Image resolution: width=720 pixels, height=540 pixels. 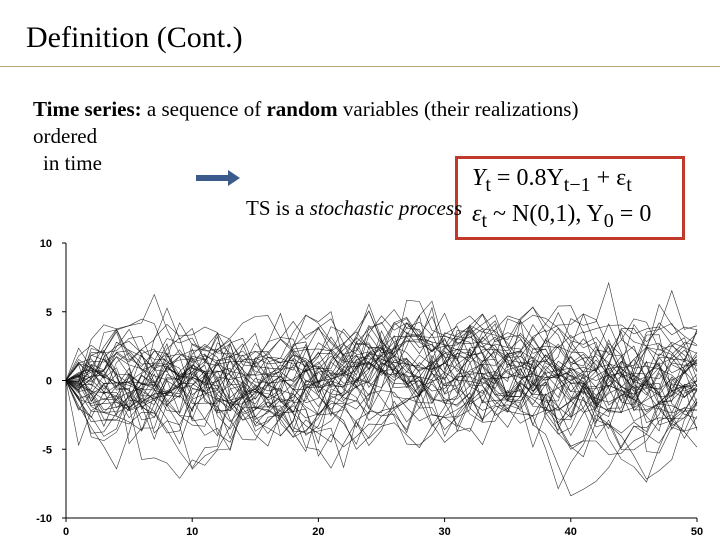 I want to click on definition-line-2: ordered, so click(x=65, y=136).